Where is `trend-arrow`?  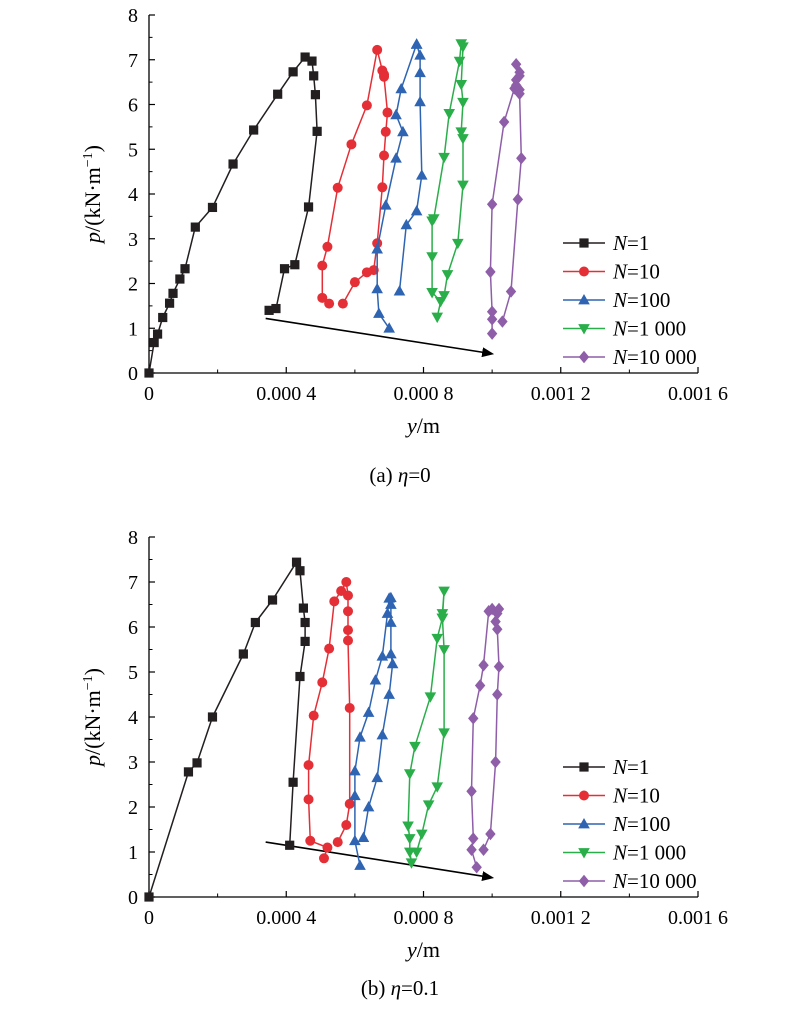 trend-arrow is located at coordinates (380, 337).